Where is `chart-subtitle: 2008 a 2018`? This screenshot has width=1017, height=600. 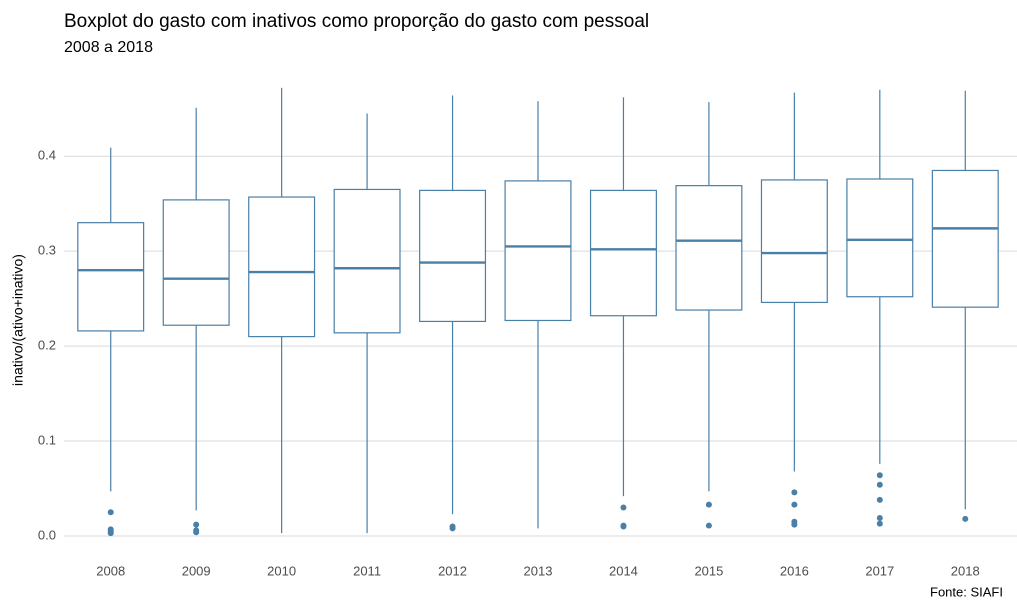
chart-subtitle: 2008 a 2018 is located at coordinates (108, 47).